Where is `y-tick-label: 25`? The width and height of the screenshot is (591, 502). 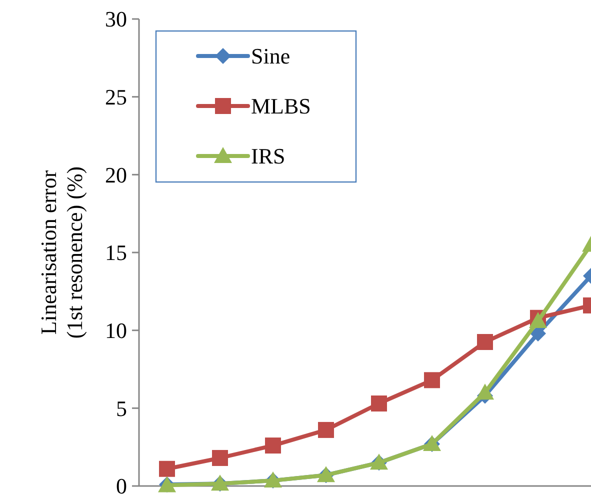 y-tick-label: 25 is located at coordinates (116, 97).